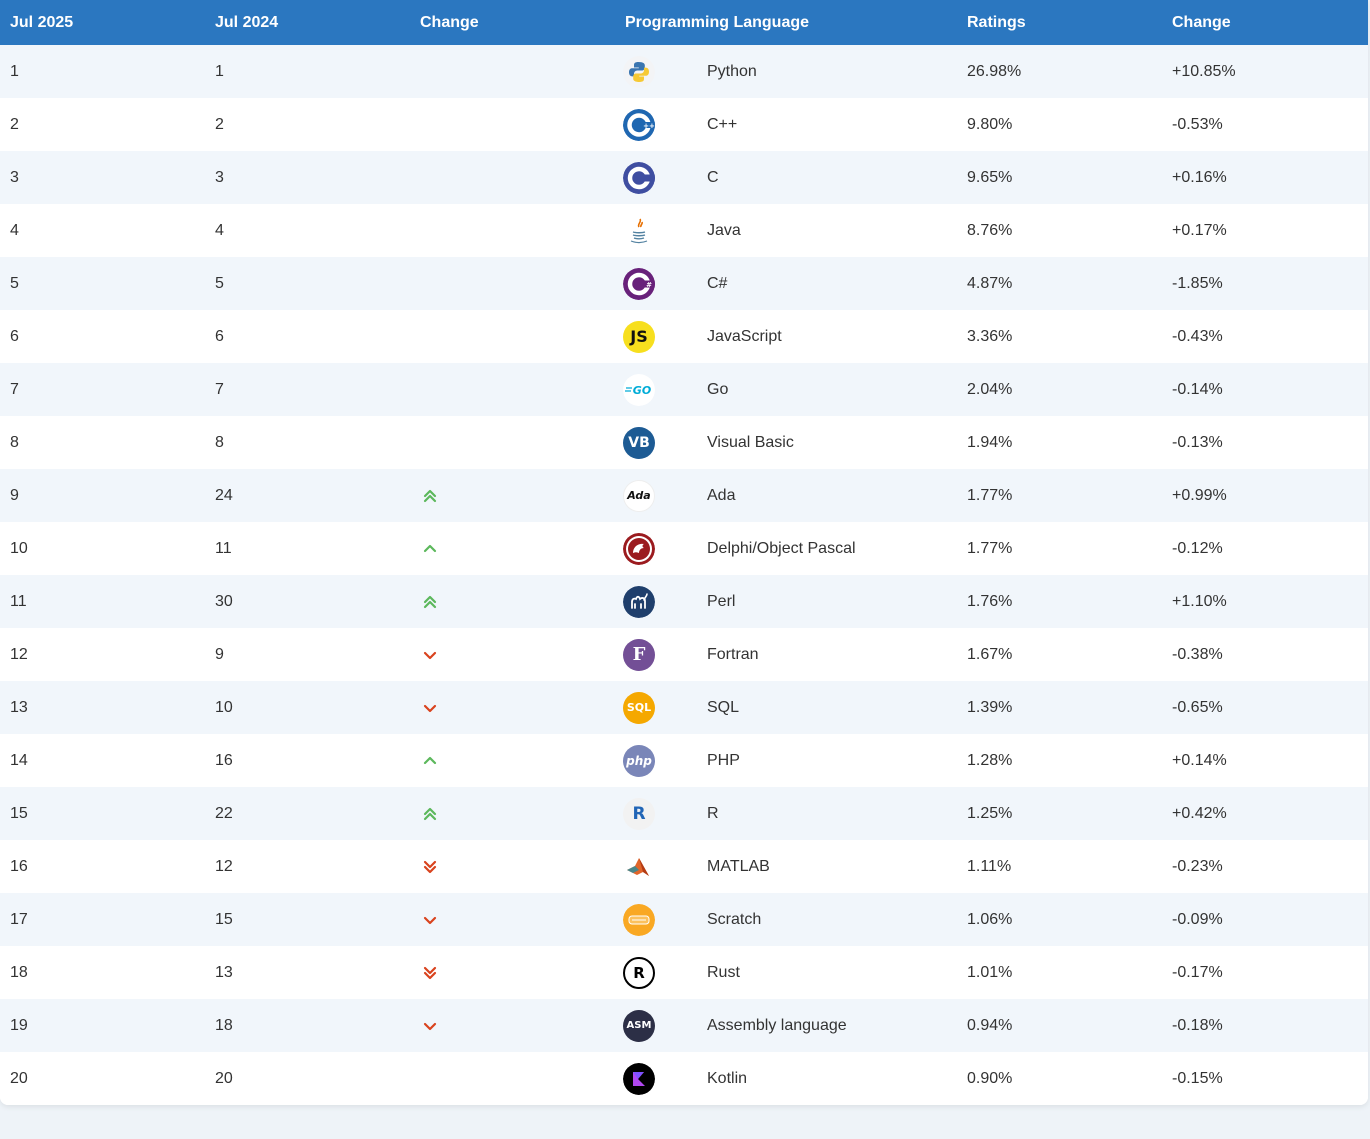 Image resolution: width=1370 pixels, height=1139 pixels. I want to click on header-jul-2024: Jul 2024, so click(247, 22).